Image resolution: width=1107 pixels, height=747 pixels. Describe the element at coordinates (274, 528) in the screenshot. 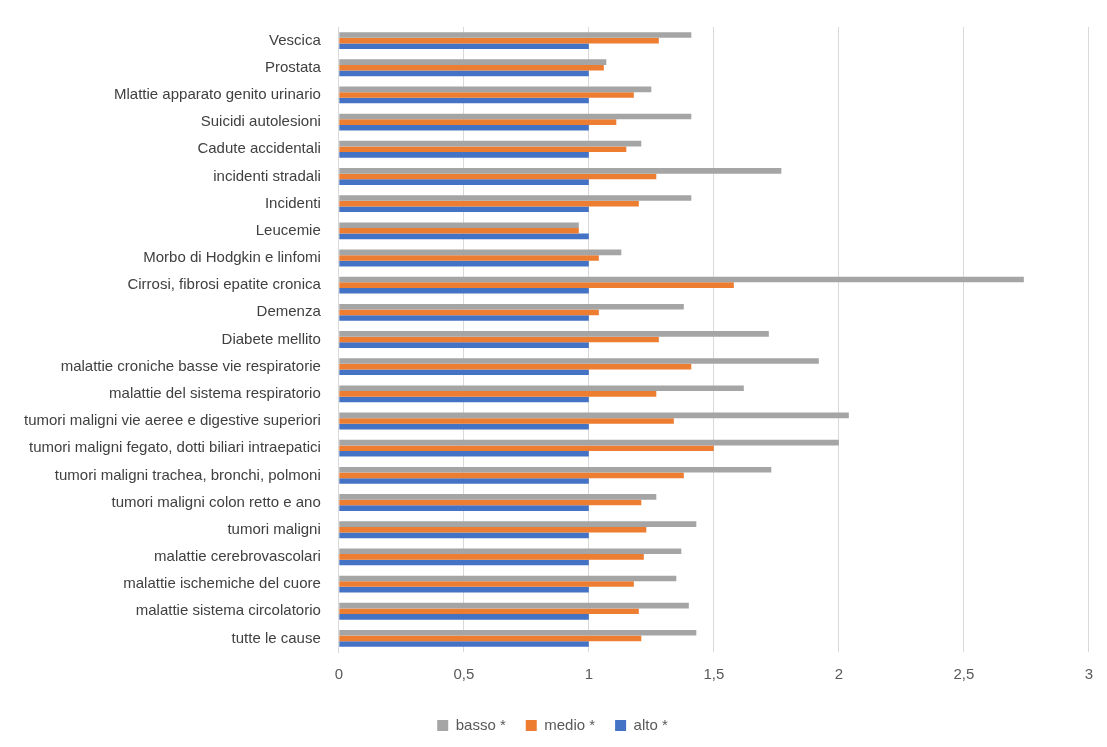

I see `y-tick-label: tumori maligni` at that location.